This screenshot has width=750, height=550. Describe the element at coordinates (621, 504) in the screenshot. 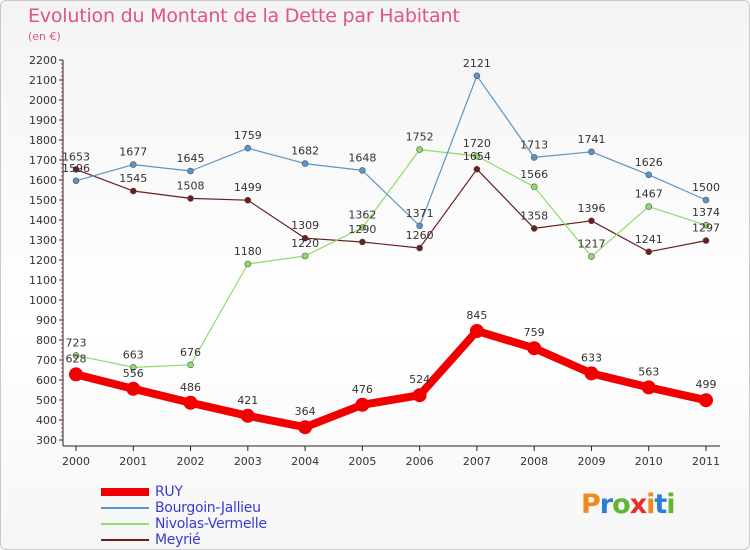

I see `logo-letter: o` at that location.